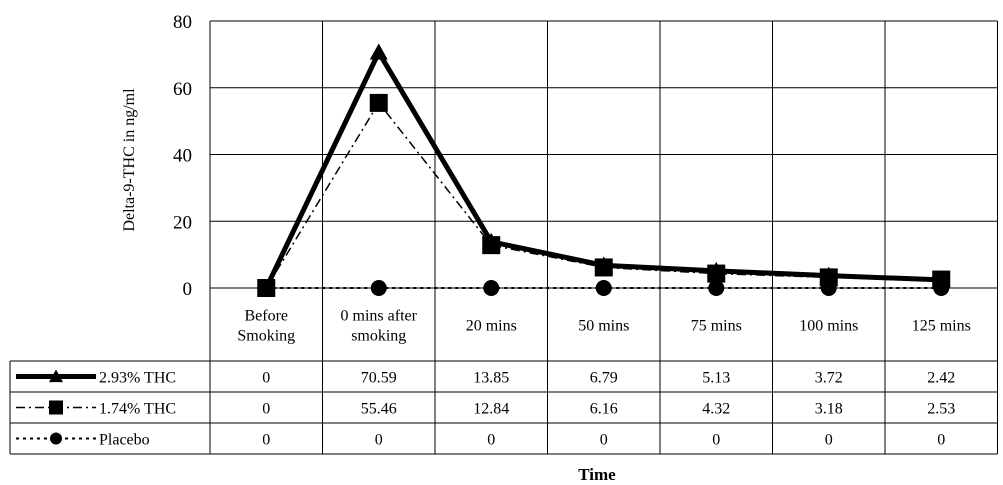  I want to click on data-table-cell: 5.13, so click(716, 378).